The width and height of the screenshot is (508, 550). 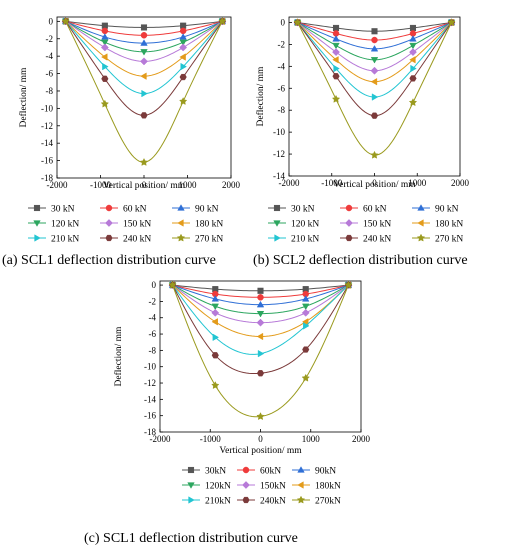 I want to click on y-tick-label: -14, so click(x=150, y=399).